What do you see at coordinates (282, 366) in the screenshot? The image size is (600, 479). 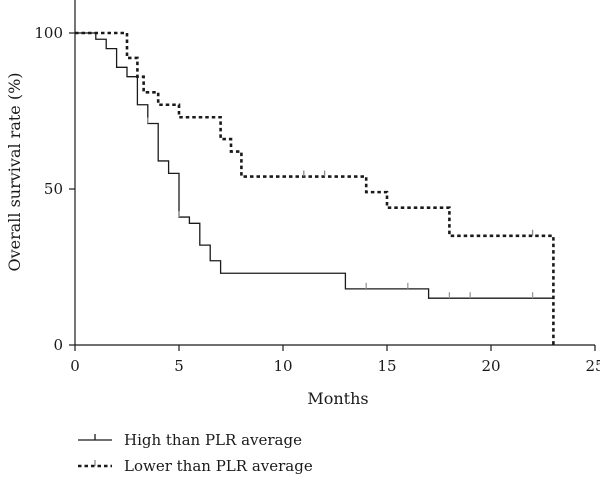 I see `x-tick-label: 10` at bounding box center [282, 366].